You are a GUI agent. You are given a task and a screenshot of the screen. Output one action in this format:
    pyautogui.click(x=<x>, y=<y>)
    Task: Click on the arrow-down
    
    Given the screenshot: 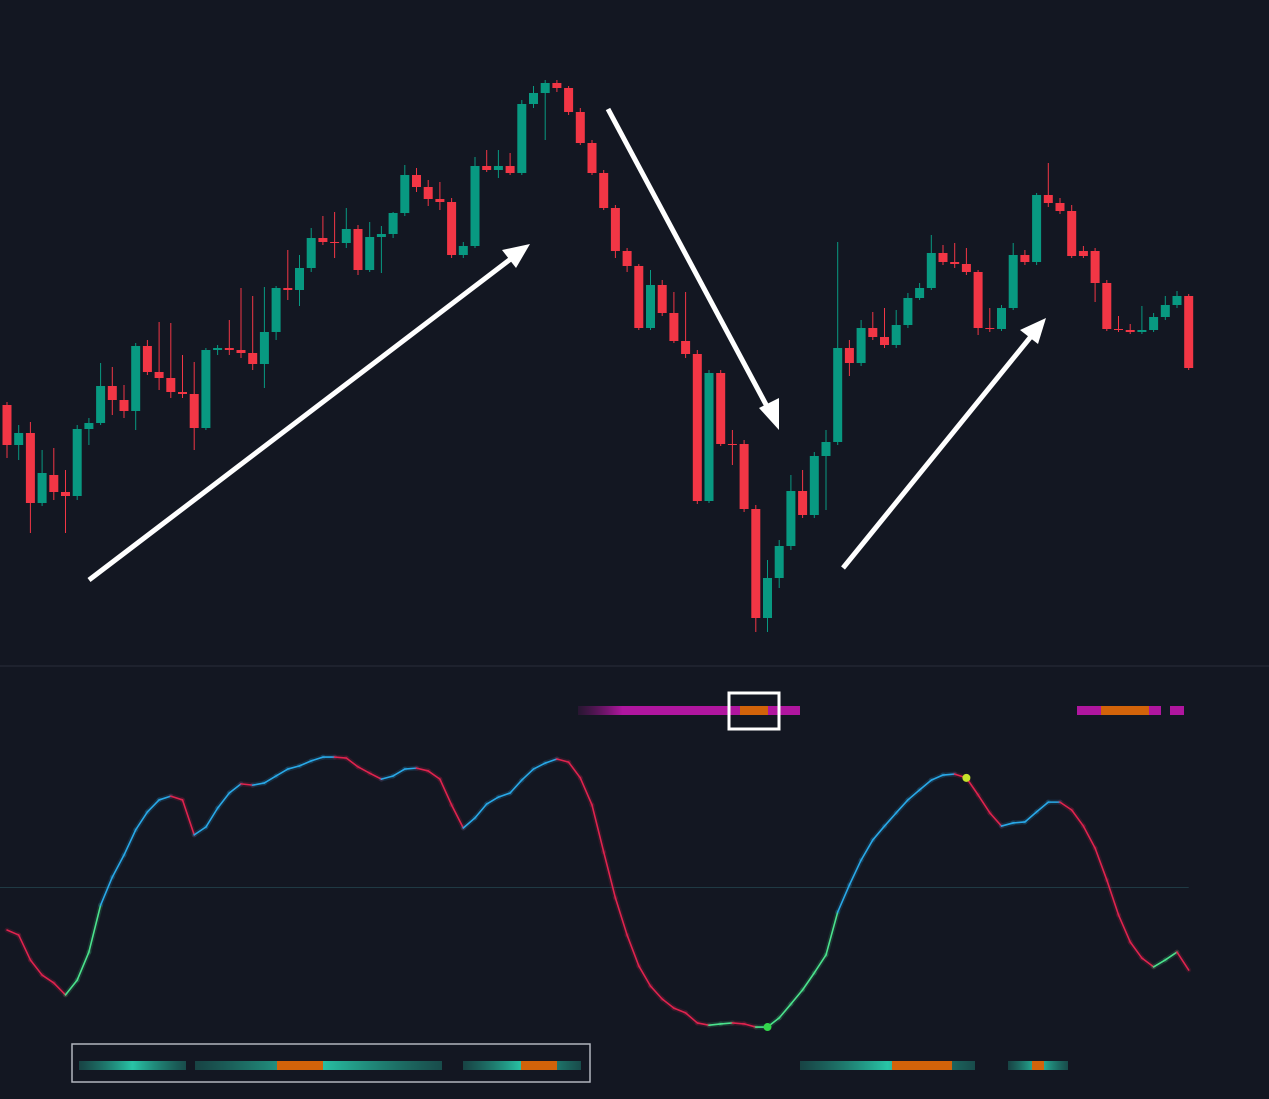 What is the action you would take?
    pyautogui.click(x=689, y=260)
    